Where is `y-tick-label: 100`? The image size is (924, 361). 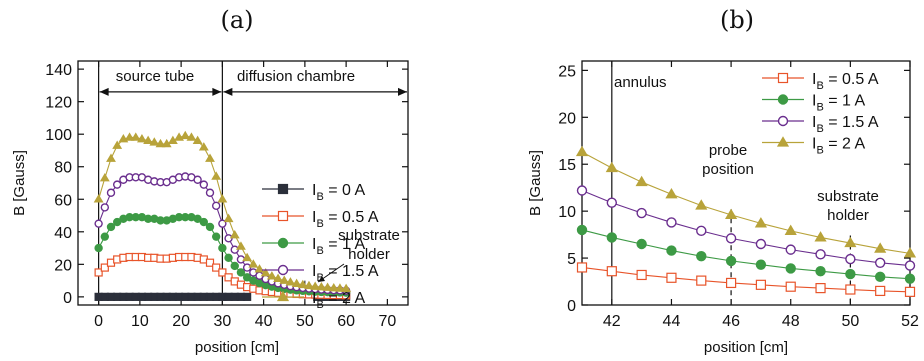 y-tick-label: 100 is located at coordinates (58, 135).